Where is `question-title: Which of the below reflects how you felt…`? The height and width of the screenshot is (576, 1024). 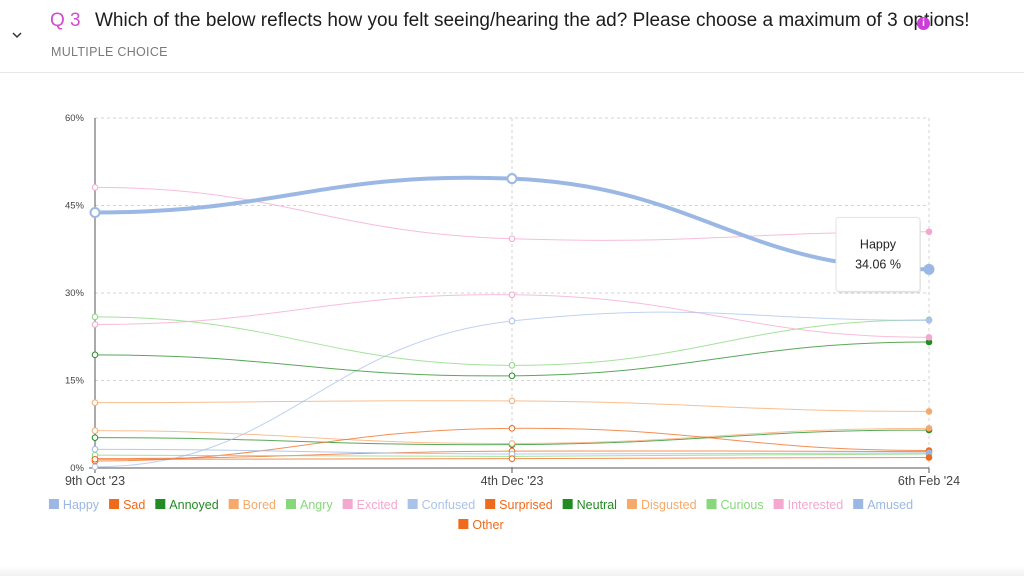 question-title: Which of the below reflects how you felt… is located at coordinates (532, 20).